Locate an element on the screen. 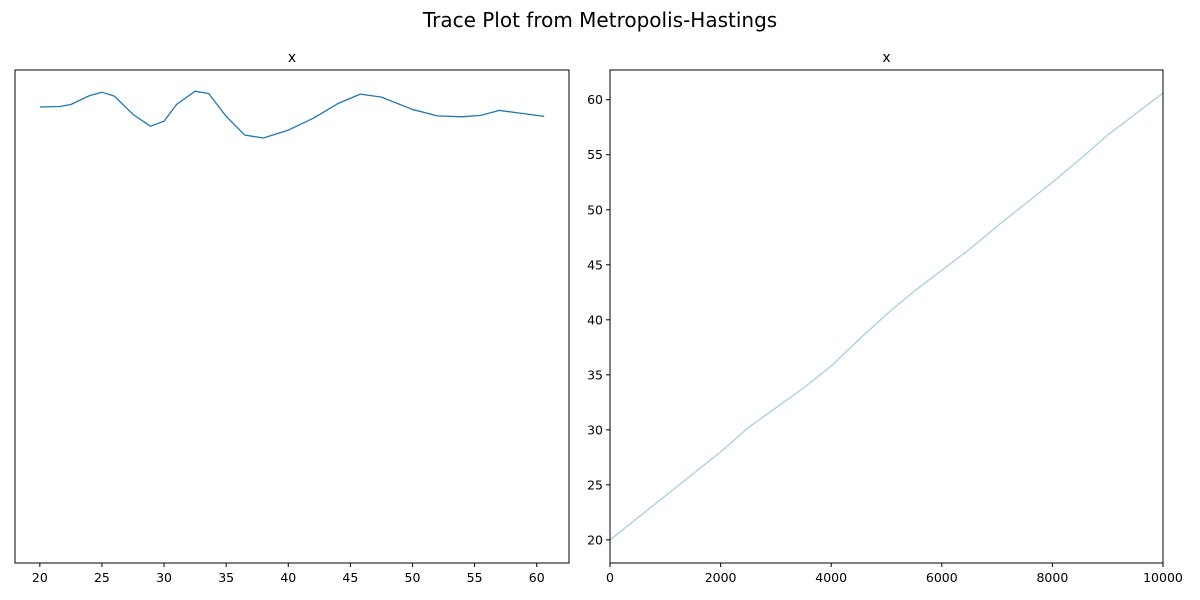 The height and width of the screenshot is (600, 1200). y-tick-label: 60 is located at coordinates (595, 99).